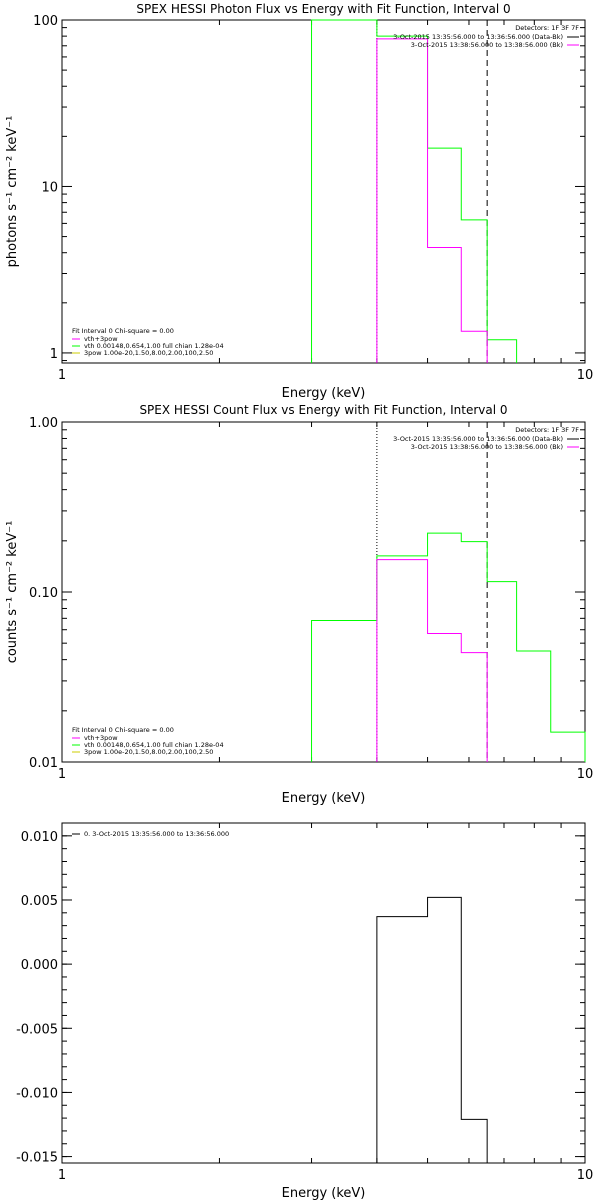  What do you see at coordinates (37, 1093) in the screenshot?
I see `y-tick-label: -0.010` at bounding box center [37, 1093].